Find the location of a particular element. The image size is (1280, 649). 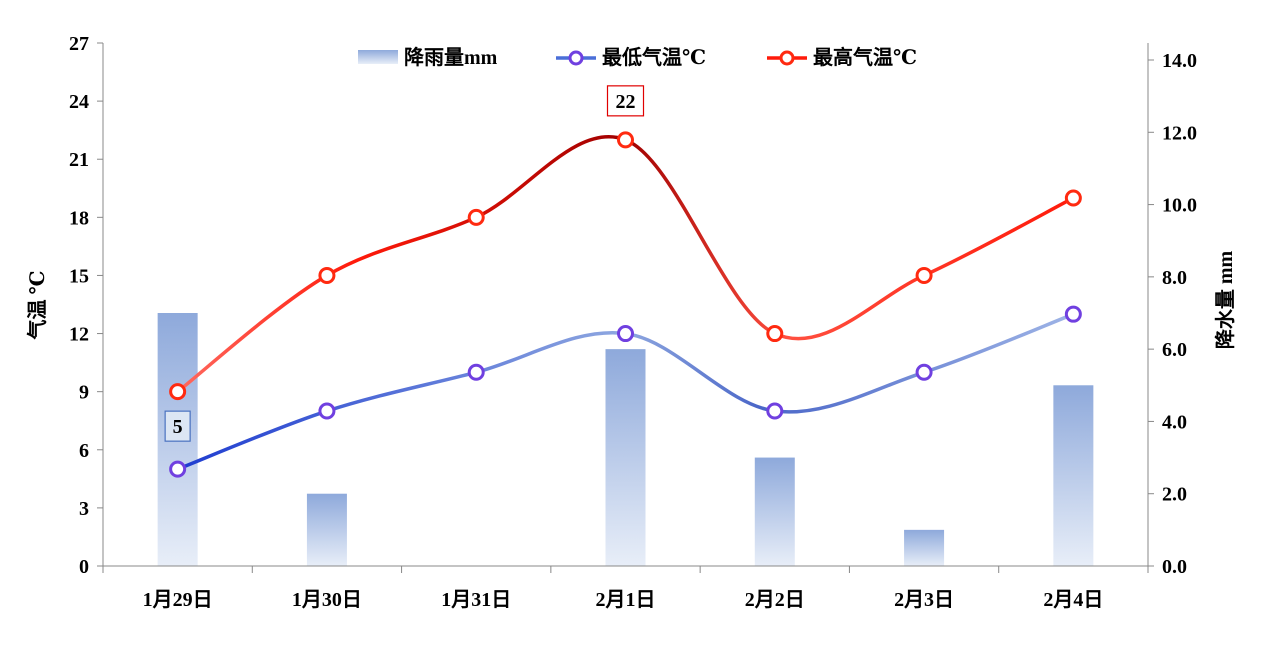

y-tick-label: 21 is located at coordinates (79, 160).